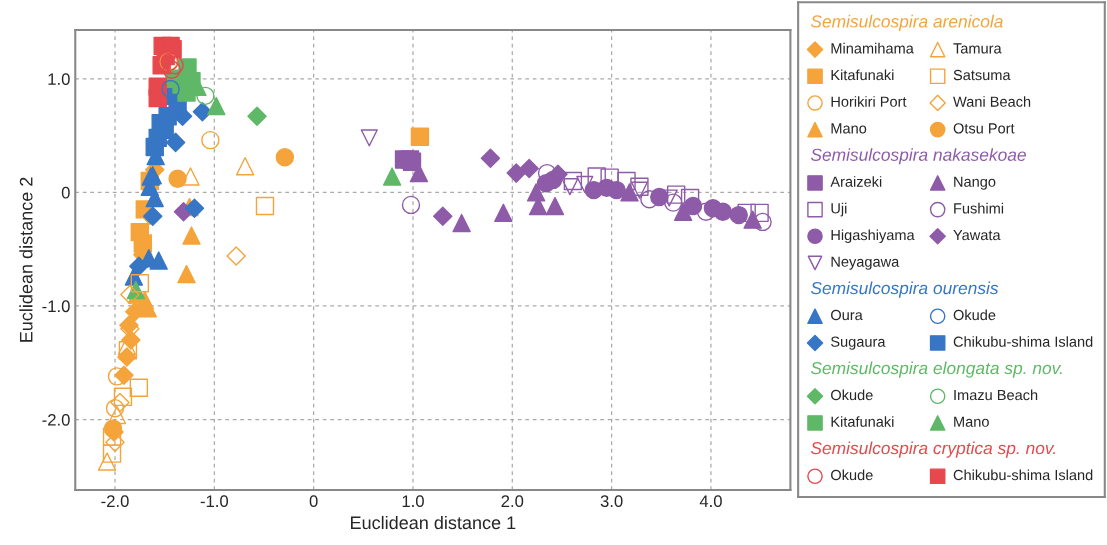  I want to click on x-tick-label: 2.0, so click(512, 501).